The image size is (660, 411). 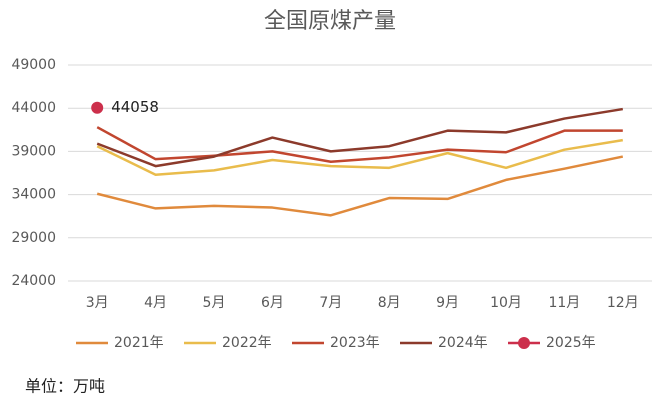 What do you see at coordinates (506, 303) in the screenshot?
I see `x-tick-label: 10月` at bounding box center [506, 303].